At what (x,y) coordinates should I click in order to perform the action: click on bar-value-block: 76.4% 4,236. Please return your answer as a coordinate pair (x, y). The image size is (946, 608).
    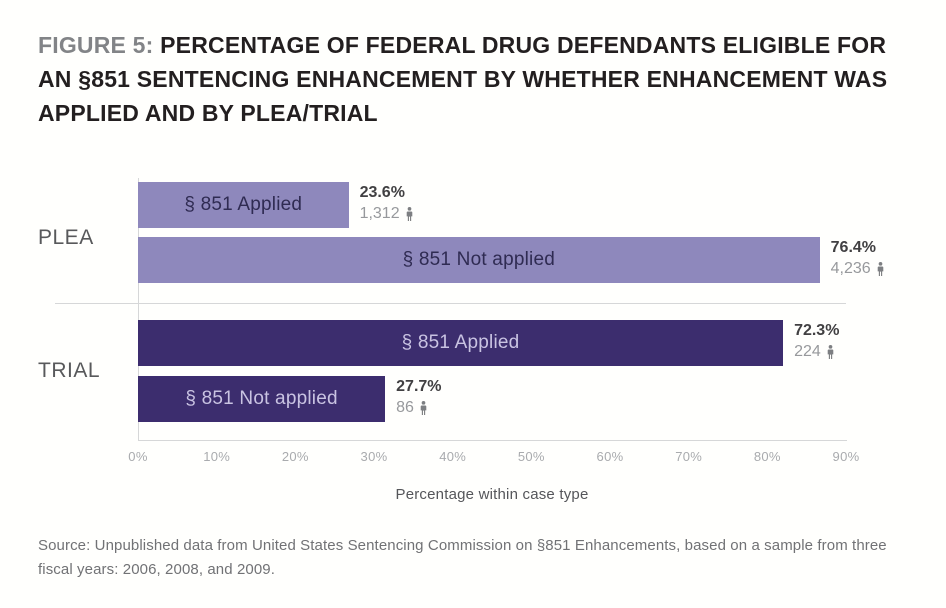
    Looking at the image, I should click on (858, 258).